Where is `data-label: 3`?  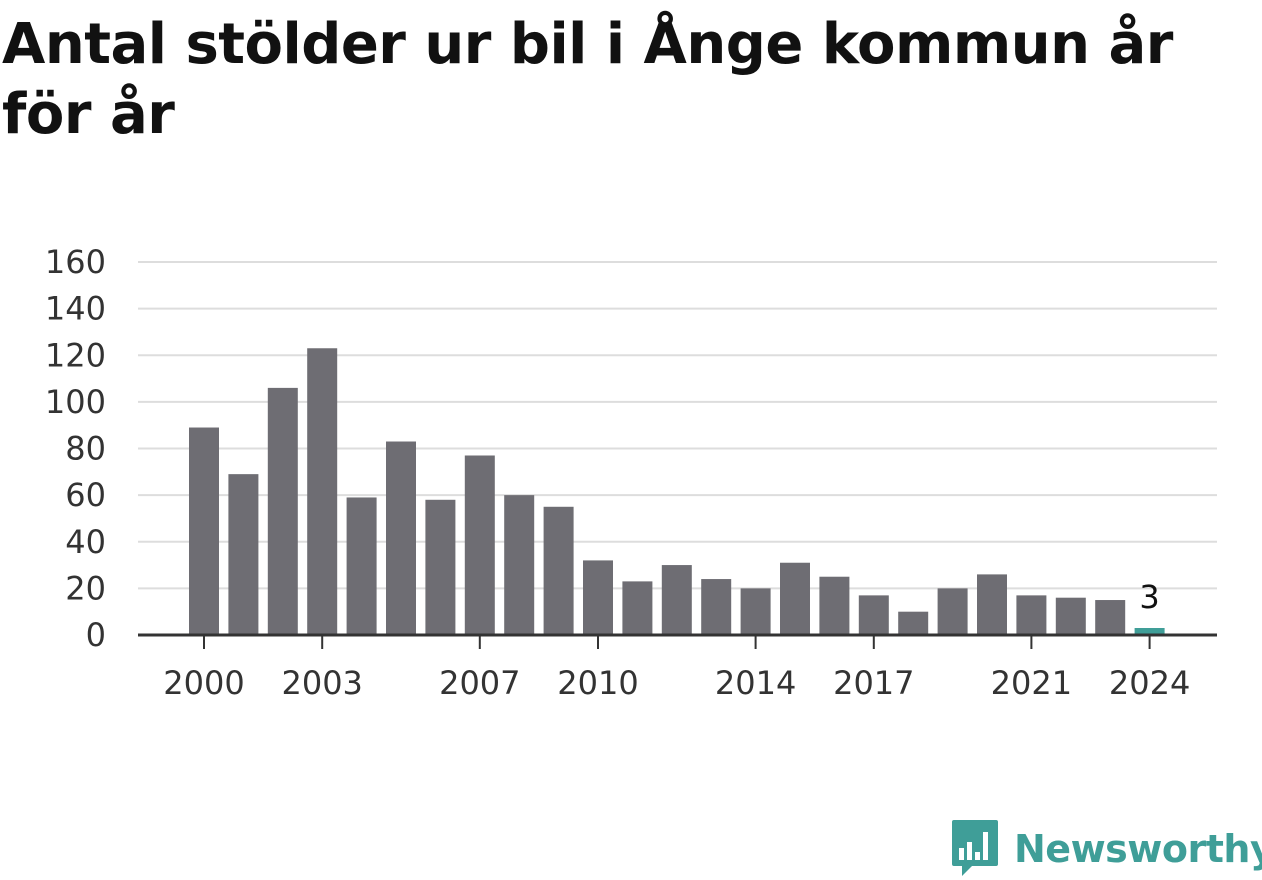
data-label: 3 is located at coordinates (1149, 597).